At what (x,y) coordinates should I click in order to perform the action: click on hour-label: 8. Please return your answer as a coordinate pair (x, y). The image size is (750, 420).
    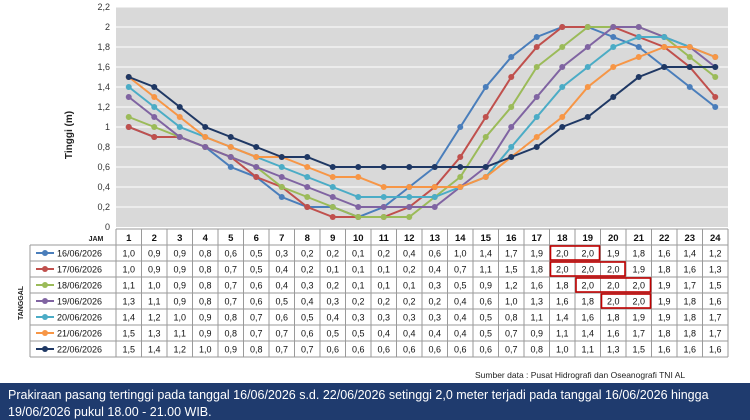
    Looking at the image, I should click on (307, 238).